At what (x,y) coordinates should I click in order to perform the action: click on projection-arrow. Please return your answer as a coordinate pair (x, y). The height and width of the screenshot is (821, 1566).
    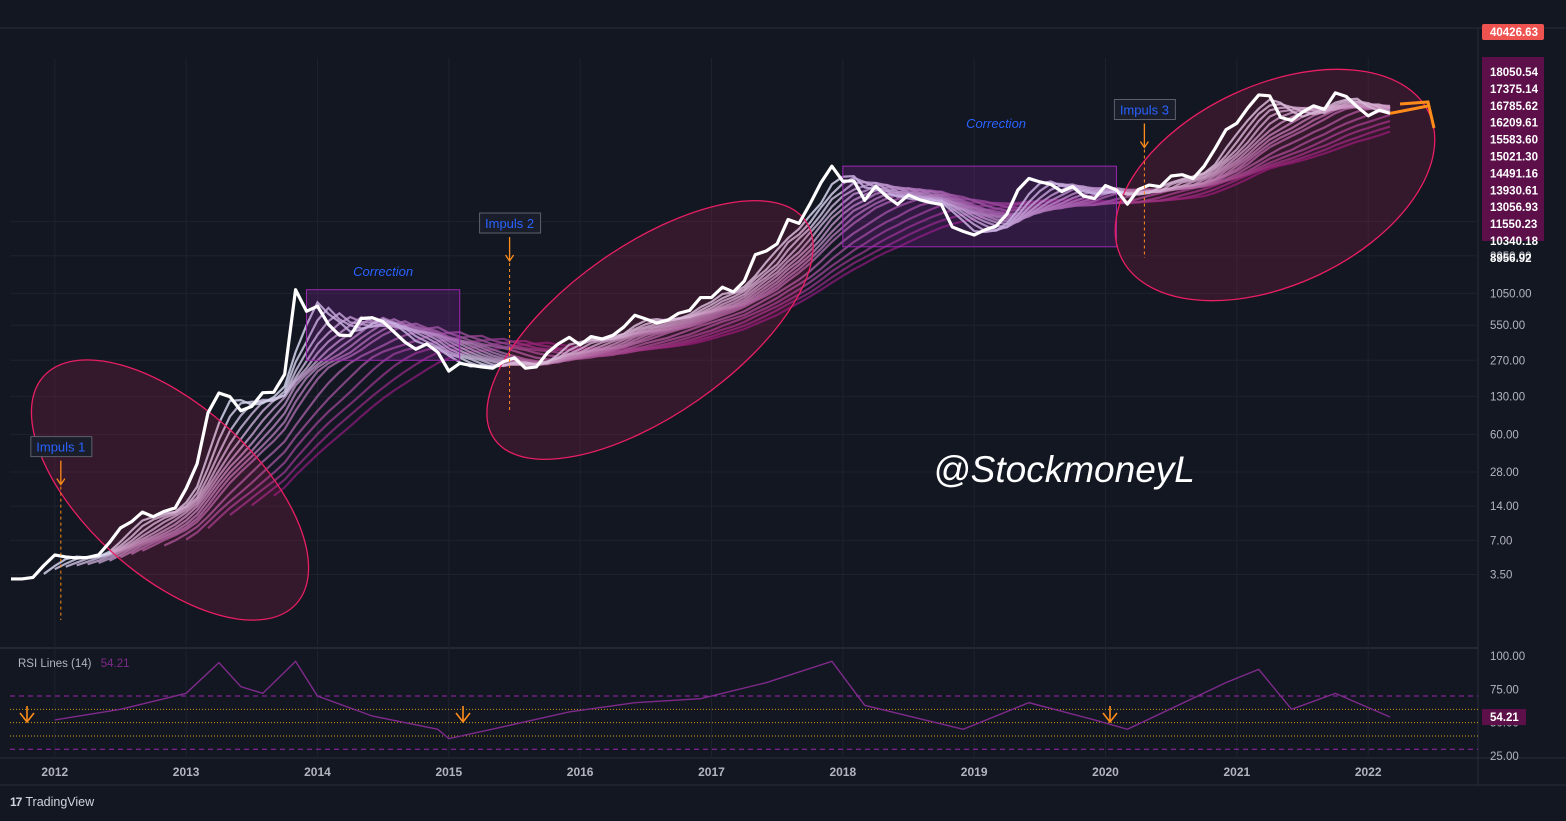
    Looking at the image, I should click on (1409, 109).